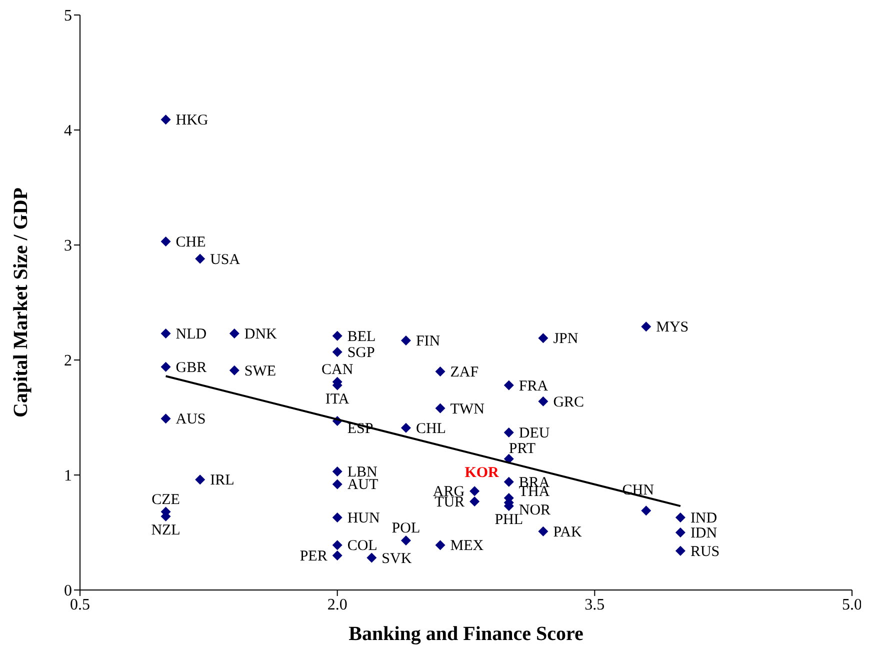 Image resolution: width=869 pixels, height=663 pixels. Describe the element at coordinates (704, 534) in the screenshot. I see `annotation: IDN` at that location.